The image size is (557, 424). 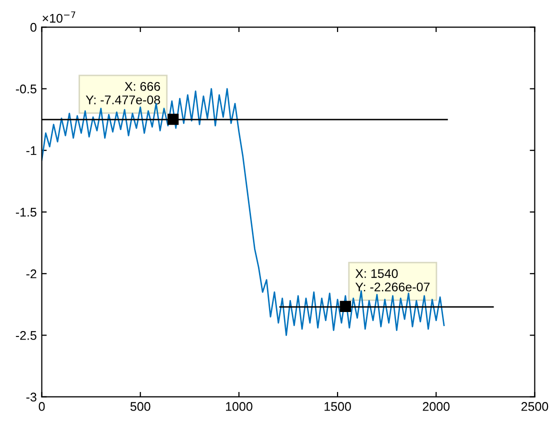 I want to click on y-tick-label: -1, so click(x=31, y=150).